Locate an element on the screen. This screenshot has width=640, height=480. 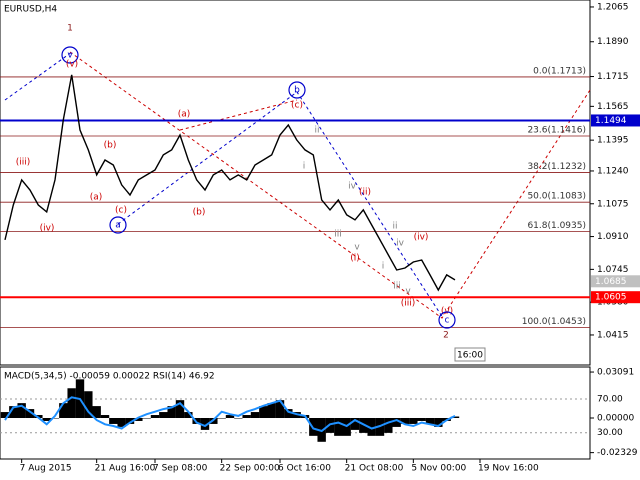
fib-label: 50.0(1.1083) is located at coordinates (556, 197).